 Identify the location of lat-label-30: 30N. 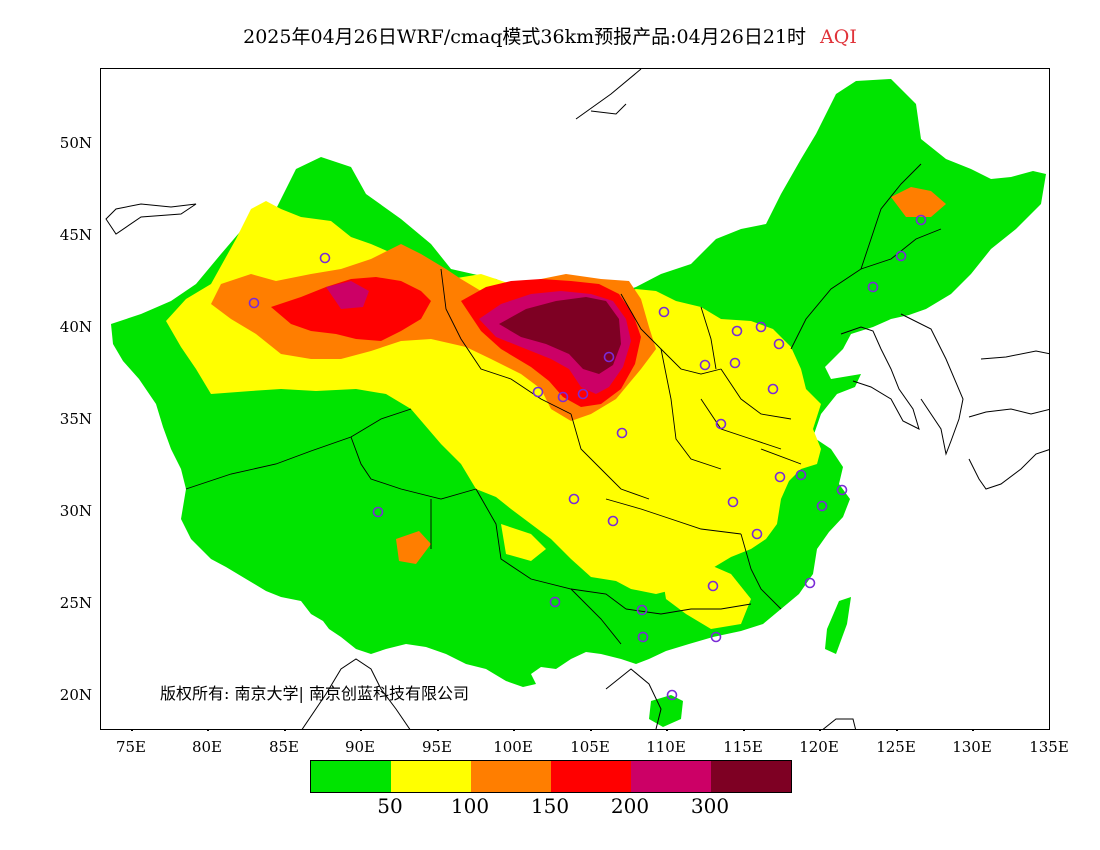
(75, 511).